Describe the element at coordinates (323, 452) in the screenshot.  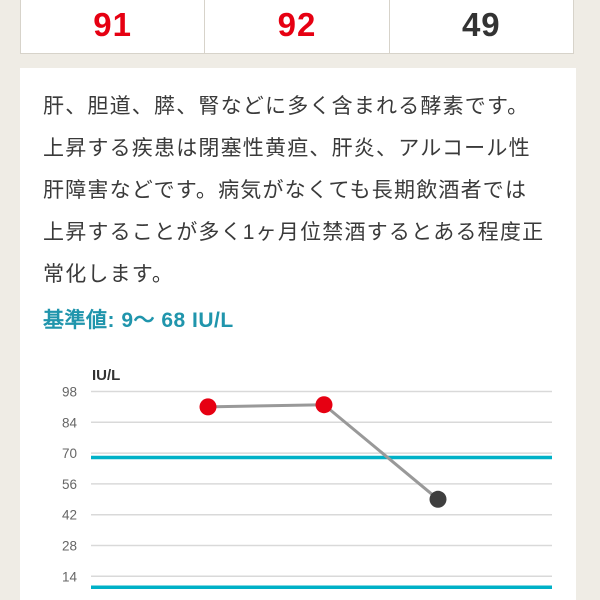
I see `trend-line` at that location.